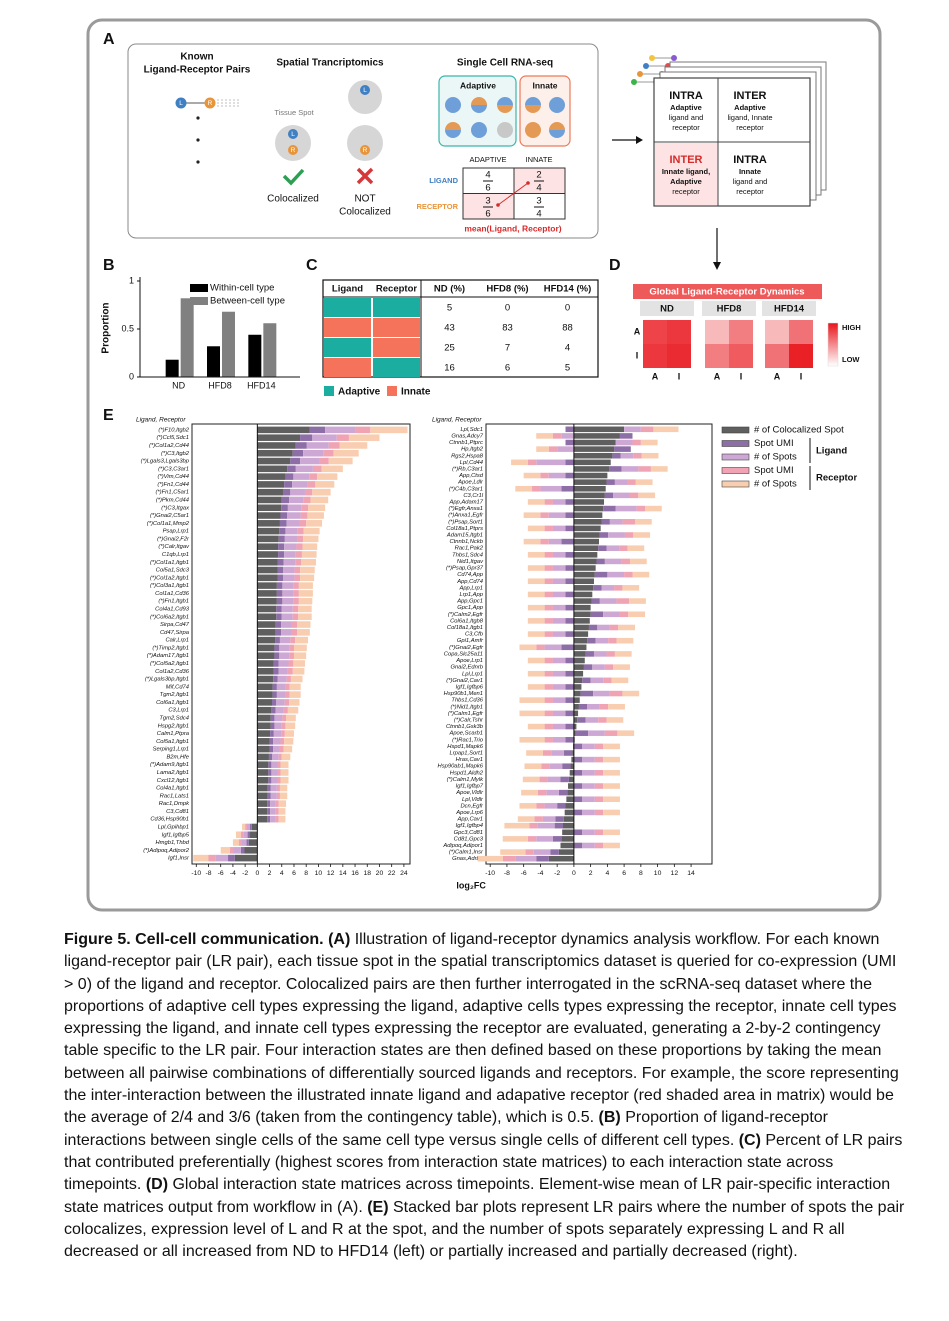 The image size is (949, 1321). Describe the element at coordinates (691, 873) in the screenshot. I see `x-tick-label: 14` at that location.